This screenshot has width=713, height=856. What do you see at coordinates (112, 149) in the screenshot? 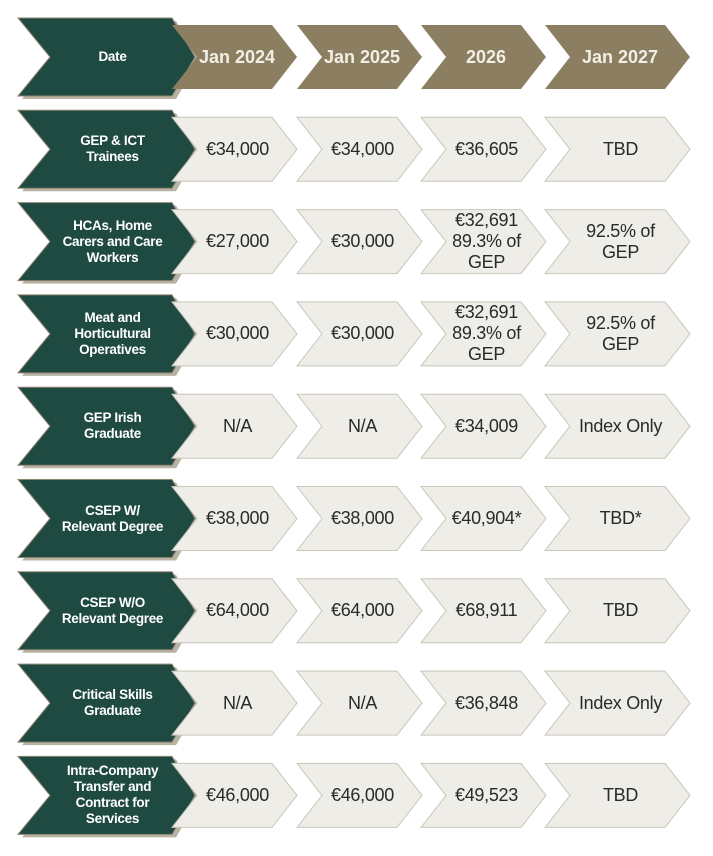
I see `row-label: GEP & ICT Trainees` at bounding box center [112, 149].